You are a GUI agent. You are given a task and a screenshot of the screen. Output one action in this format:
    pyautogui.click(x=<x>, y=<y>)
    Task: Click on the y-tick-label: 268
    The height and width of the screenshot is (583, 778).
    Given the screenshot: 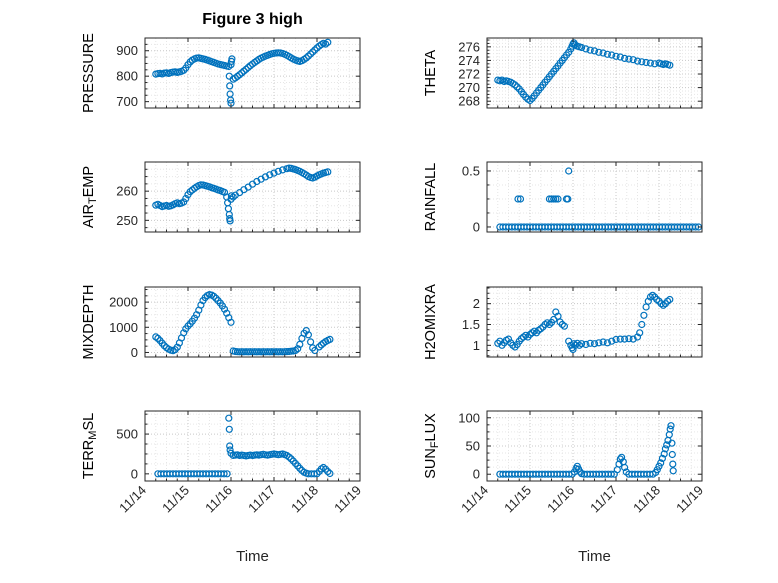 What is the action you would take?
    pyautogui.click(x=469, y=101)
    